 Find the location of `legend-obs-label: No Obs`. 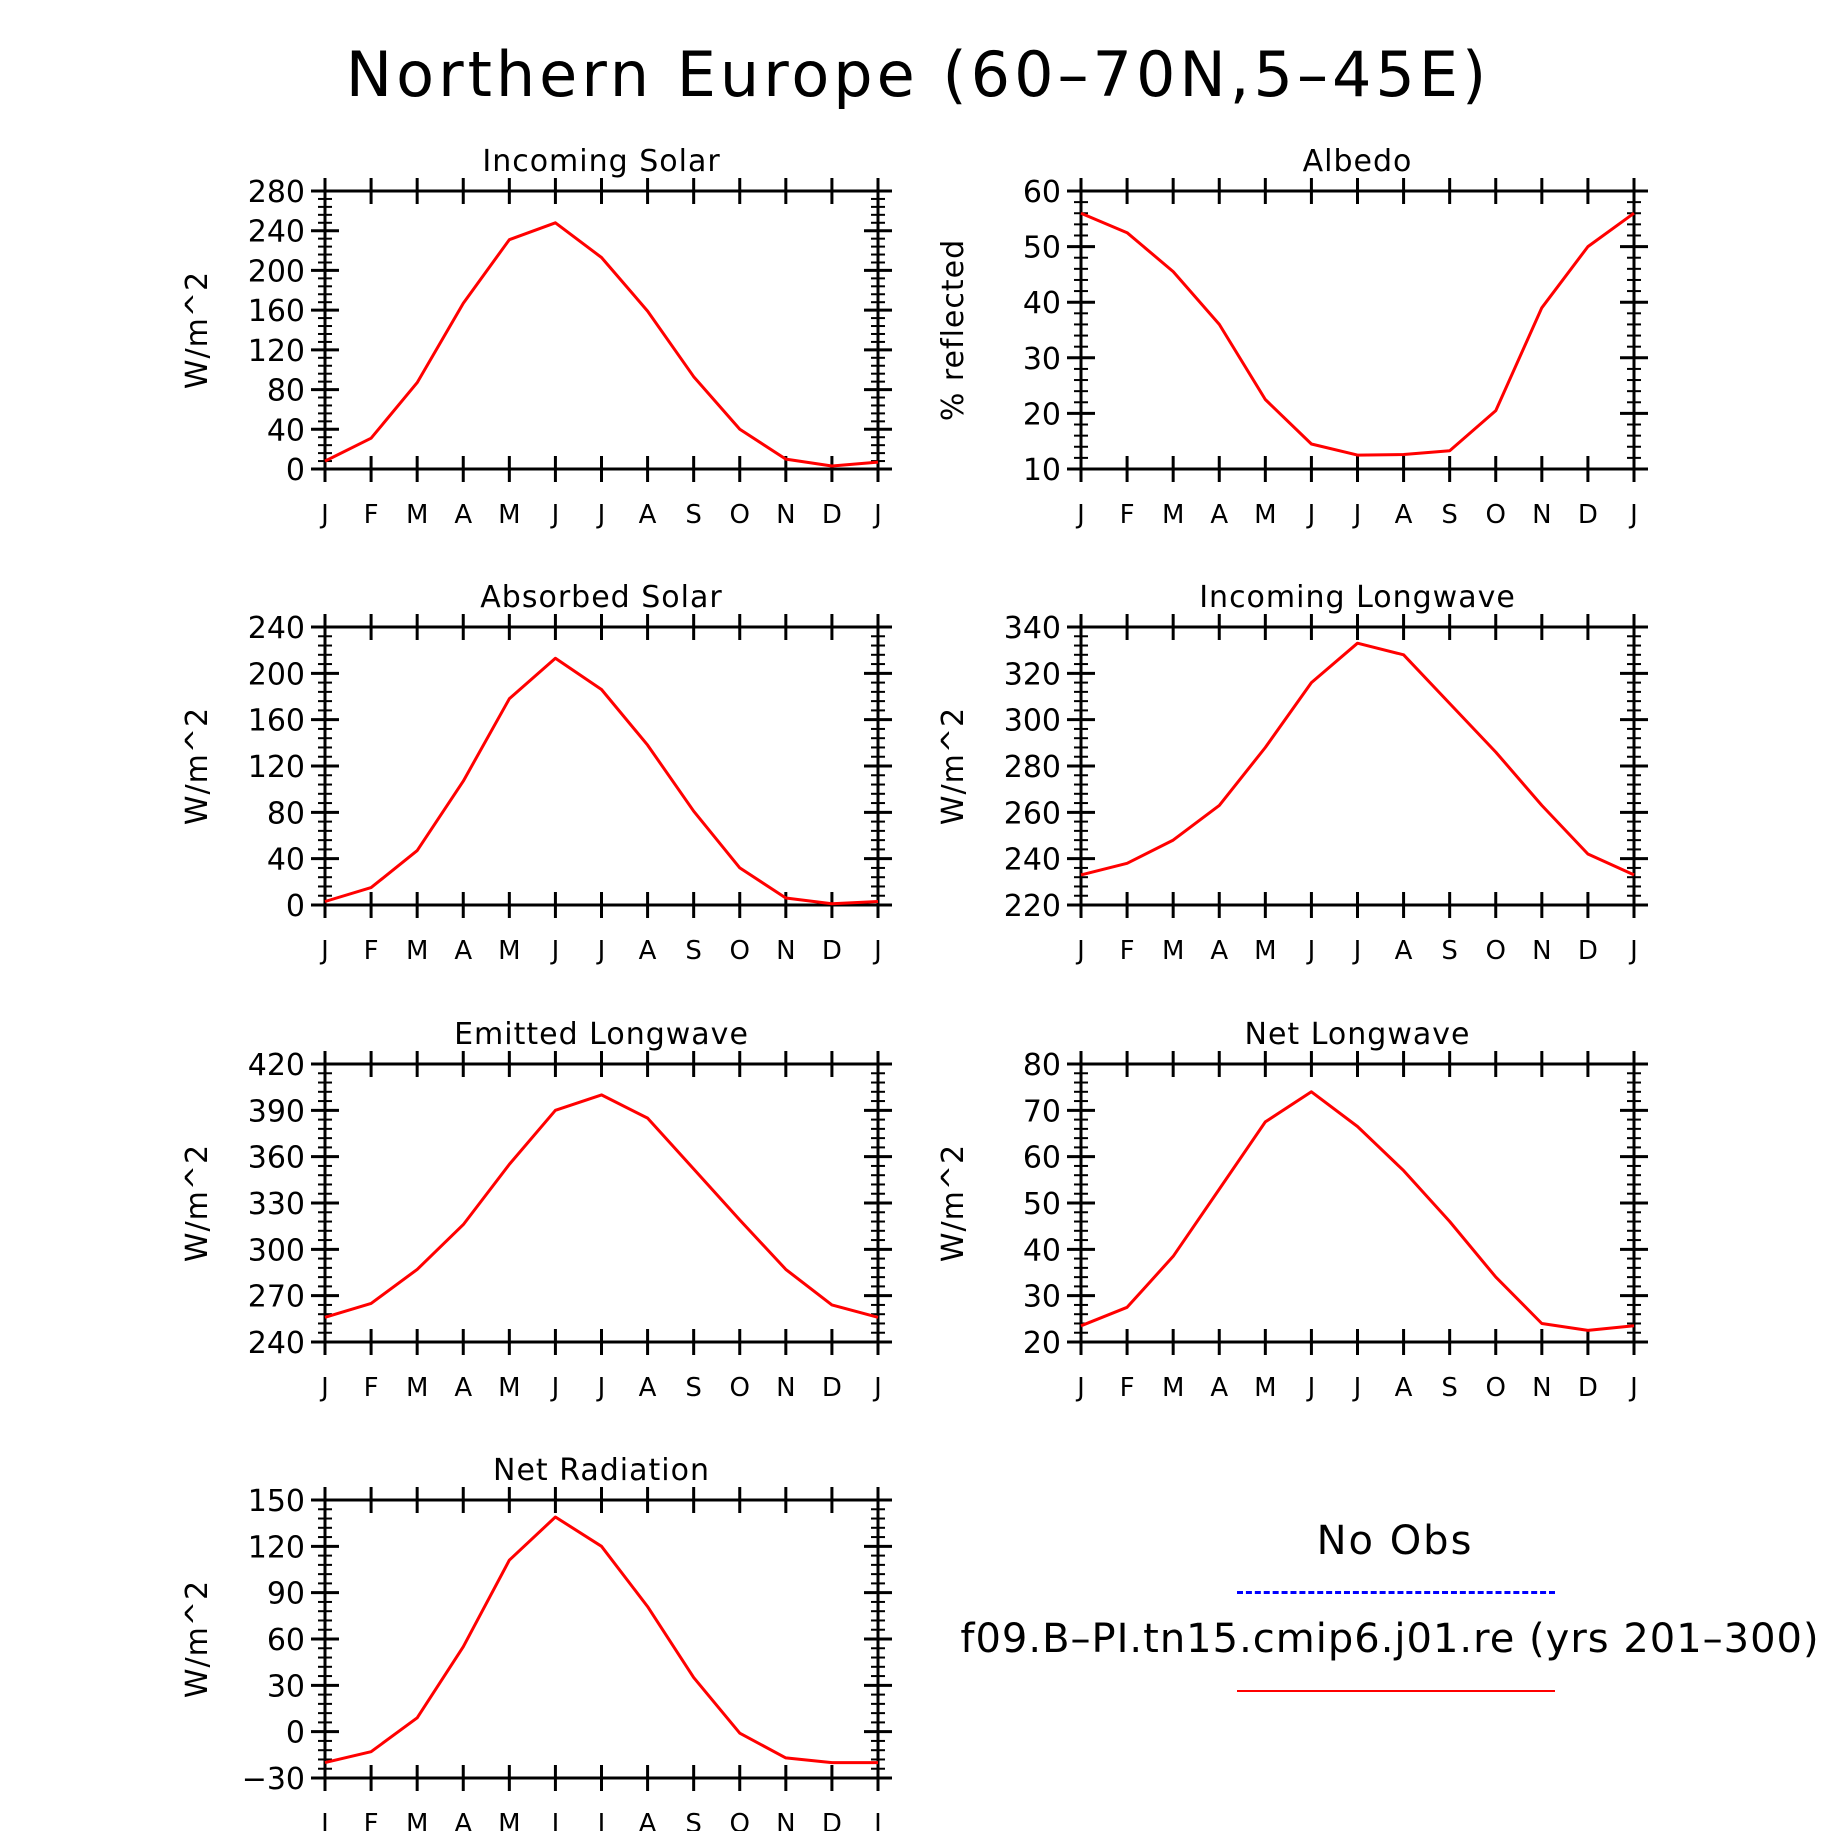

legend-obs-label: No Obs is located at coordinates (1395, 1541).